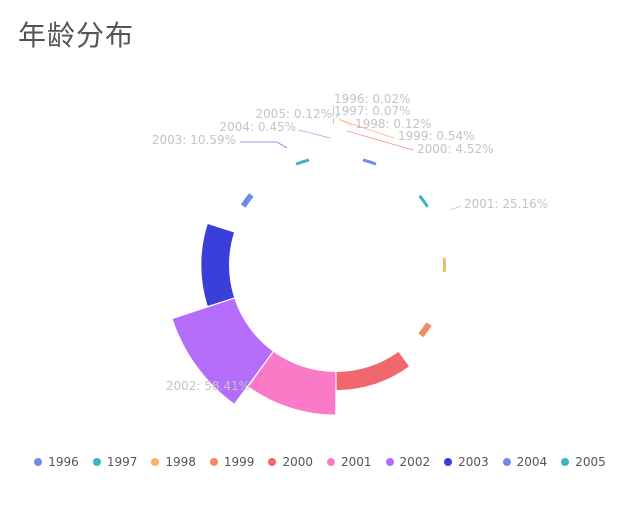  Describe the element at coordinates (506, 204) in the screenshot. I see `data-label-2001: 2001: 25.16%` at that location.